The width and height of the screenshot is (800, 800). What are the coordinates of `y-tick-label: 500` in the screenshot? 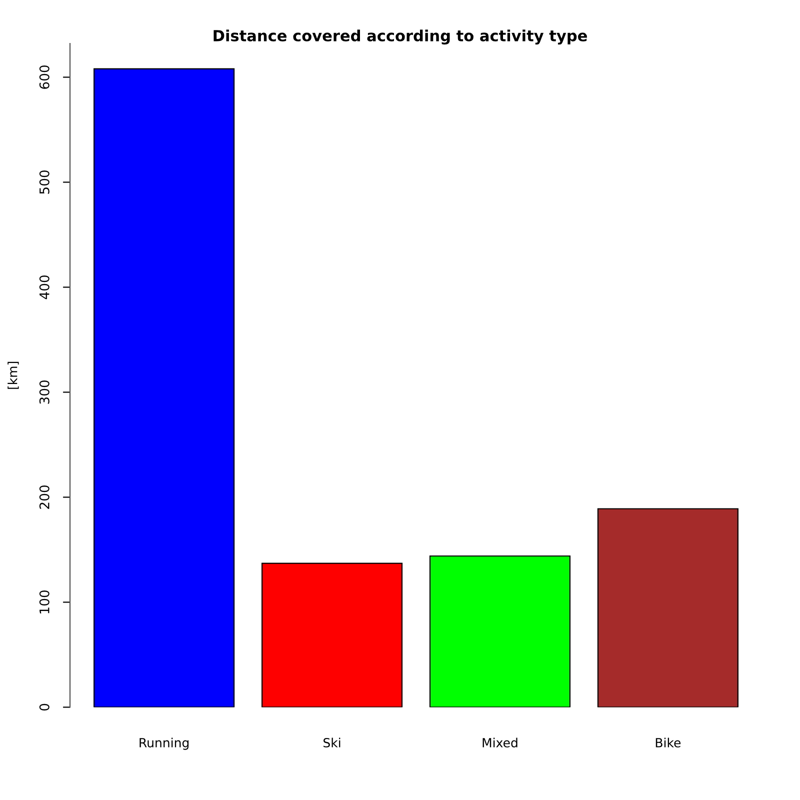 It's located at (44, 182).